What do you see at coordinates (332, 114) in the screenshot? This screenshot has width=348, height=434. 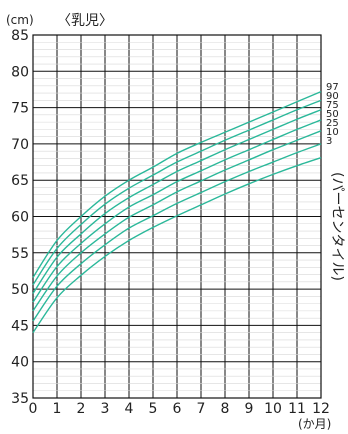 I see `percentile-label: 50` at bounding box center [332, 114].